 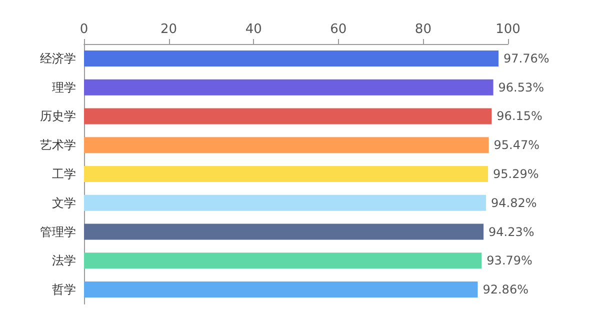 I want to click on y-tick-label: 文学, so click(x=64, y=203).